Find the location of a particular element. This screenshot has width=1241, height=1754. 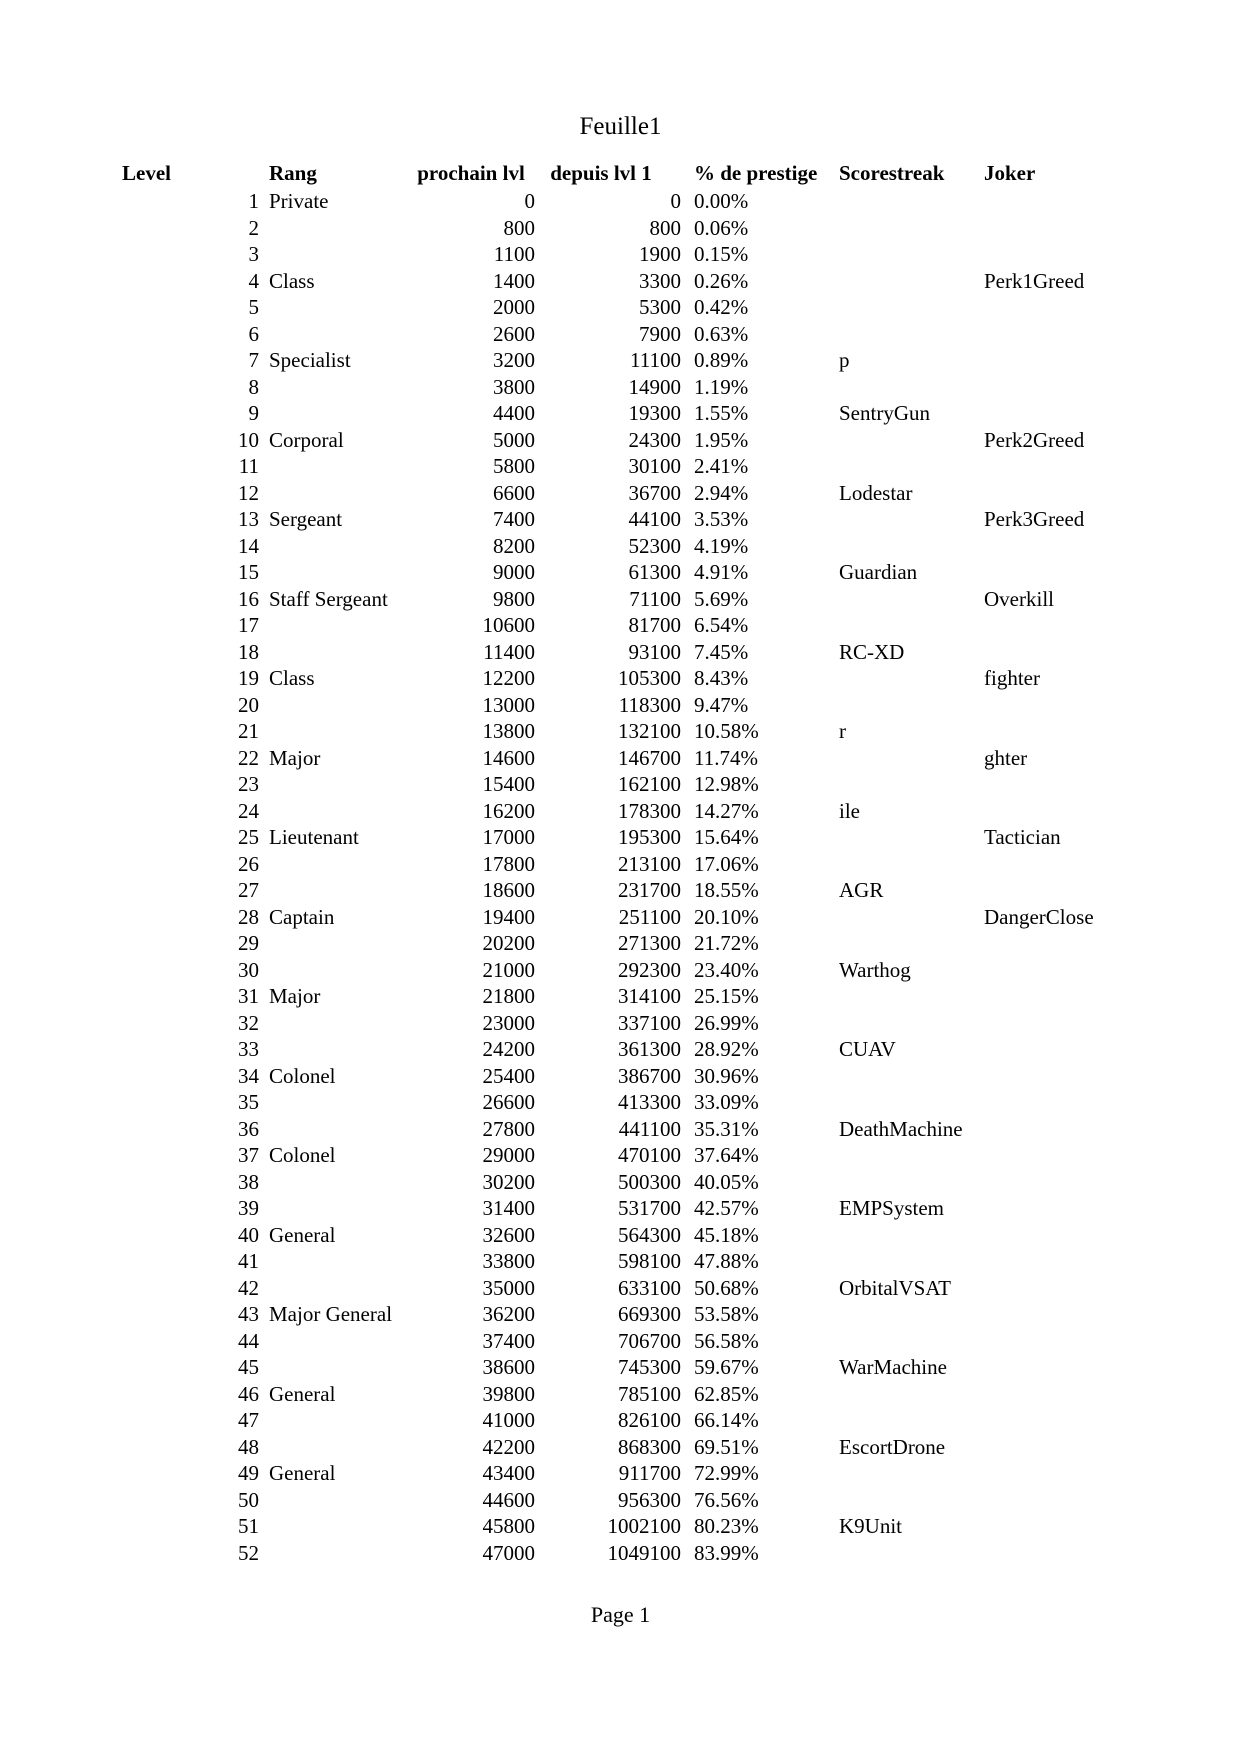

cell-prochain: 36200 is located at coordinates (509, 1314).